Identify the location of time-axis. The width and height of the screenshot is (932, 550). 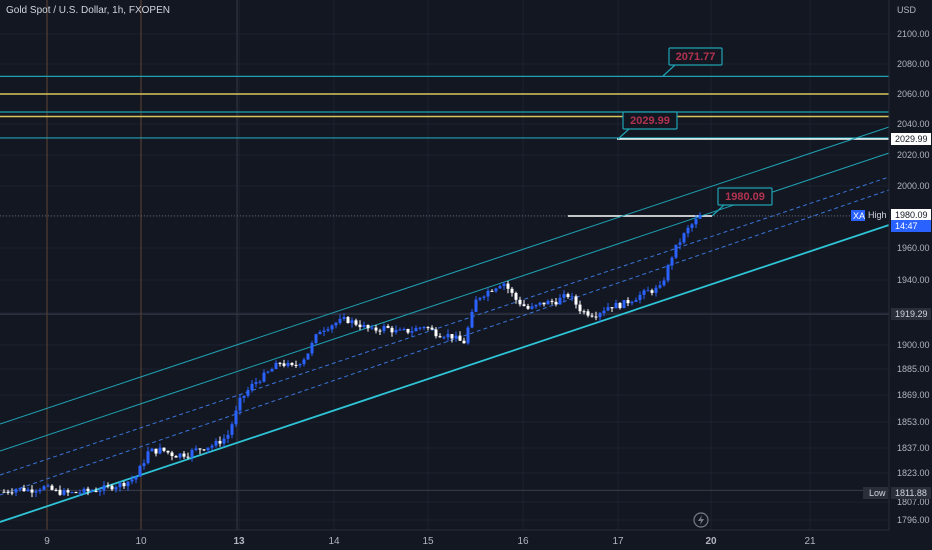
(466, 540).